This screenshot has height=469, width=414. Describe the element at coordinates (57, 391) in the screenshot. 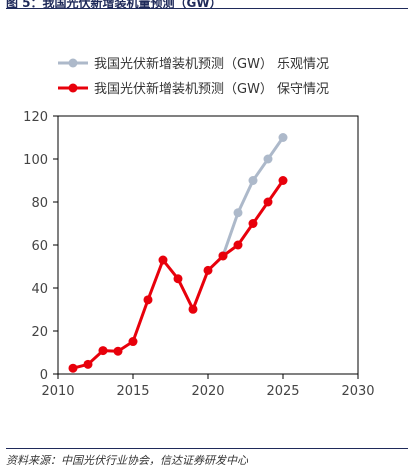

I see `x-tick-label: 2010` at that location.